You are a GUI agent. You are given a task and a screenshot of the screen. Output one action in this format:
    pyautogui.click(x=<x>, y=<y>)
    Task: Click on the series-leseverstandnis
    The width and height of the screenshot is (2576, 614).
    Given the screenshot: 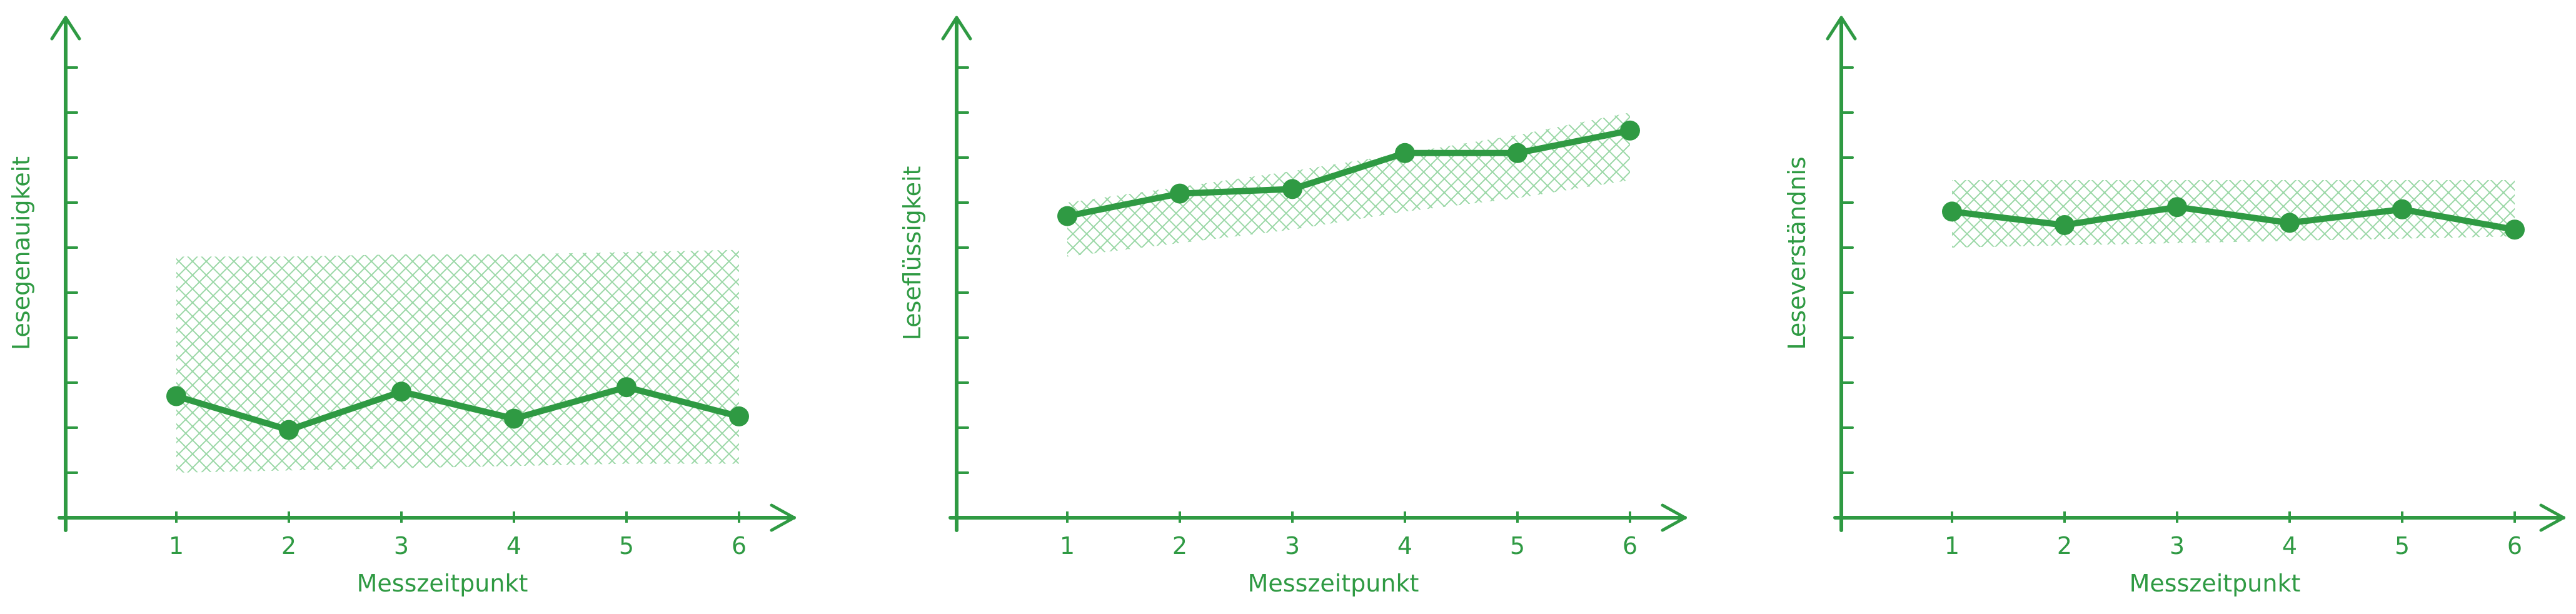 What is the action you would take?
    pyautogui.click(x=2233, y=219)
    